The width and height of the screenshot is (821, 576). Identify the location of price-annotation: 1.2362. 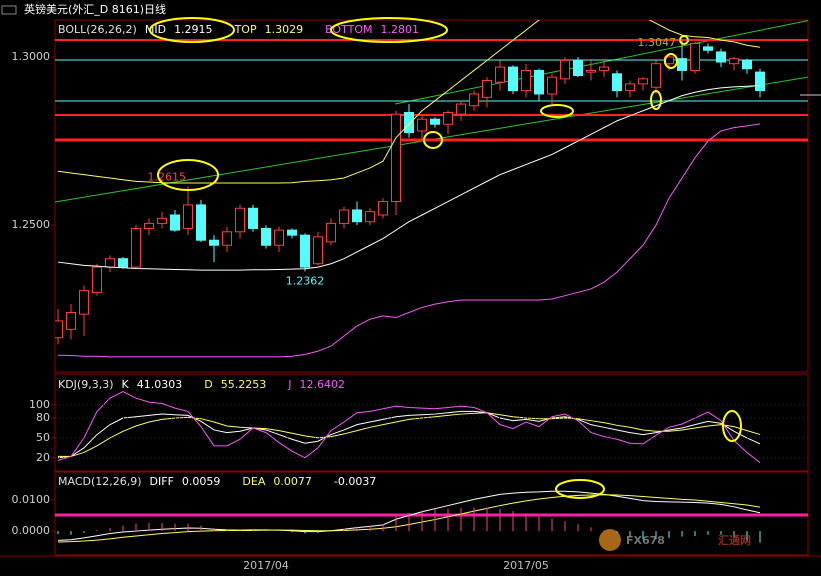
(305, 280).